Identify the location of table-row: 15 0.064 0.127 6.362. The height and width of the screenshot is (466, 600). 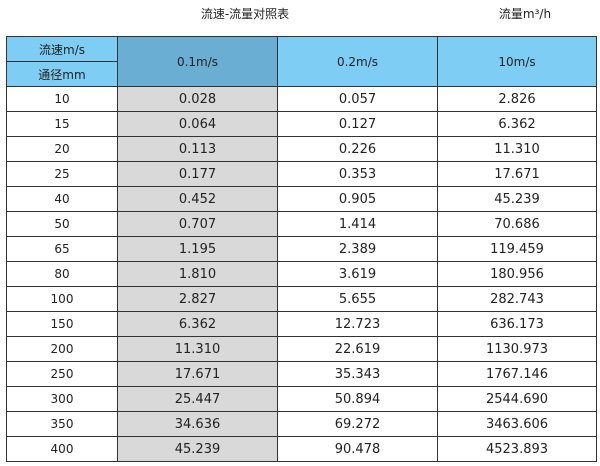
(301, 124).